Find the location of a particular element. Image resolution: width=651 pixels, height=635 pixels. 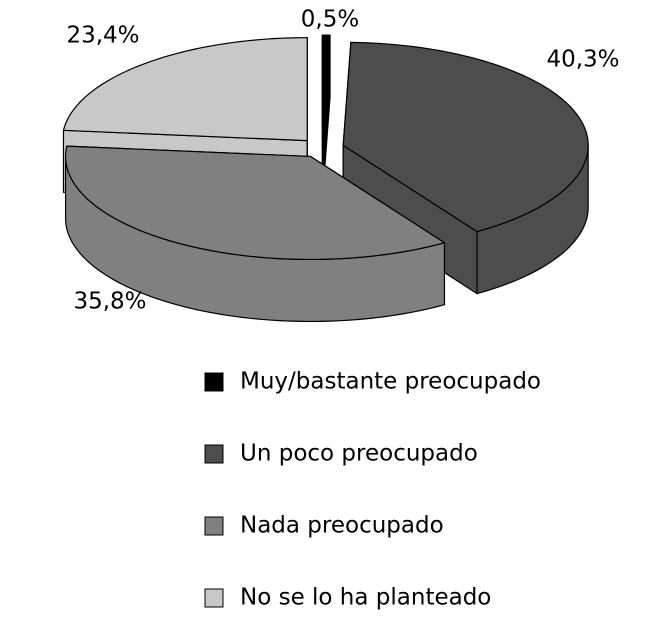

value-label: 35,8% is located at coordinates (109, 302).